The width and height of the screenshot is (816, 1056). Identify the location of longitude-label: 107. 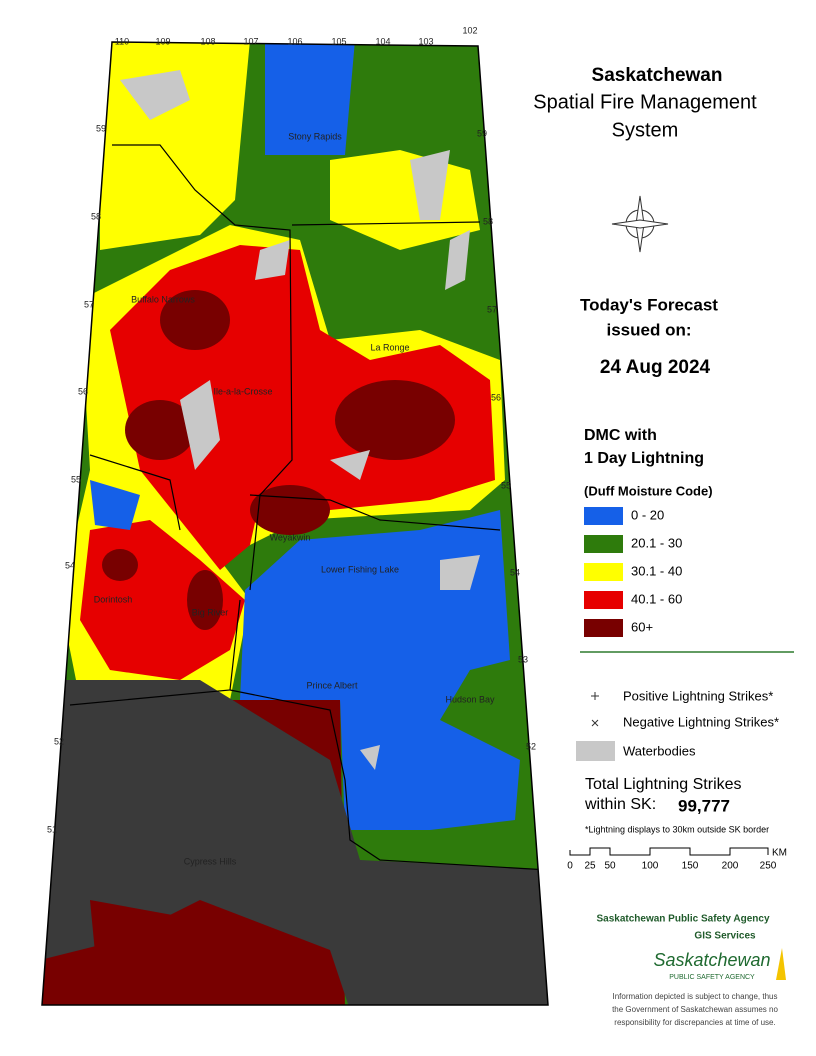
(250, 41).